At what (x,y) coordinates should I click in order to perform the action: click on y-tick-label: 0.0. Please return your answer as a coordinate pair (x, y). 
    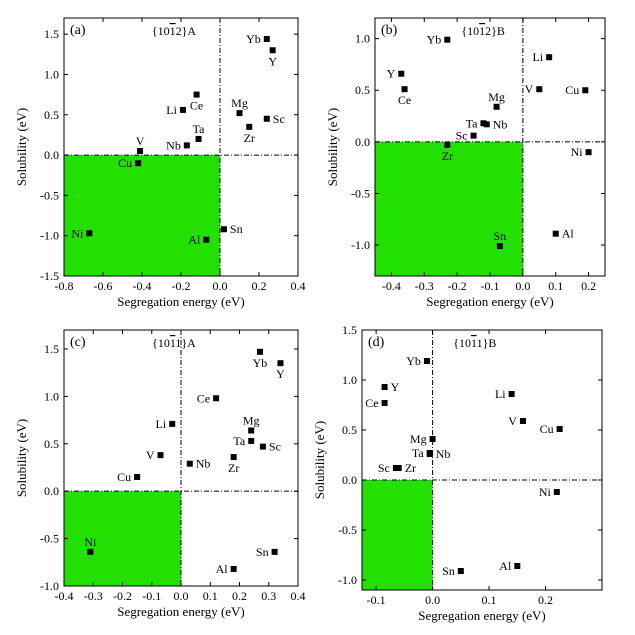
    Looking at the image, I should click on (51, 155).